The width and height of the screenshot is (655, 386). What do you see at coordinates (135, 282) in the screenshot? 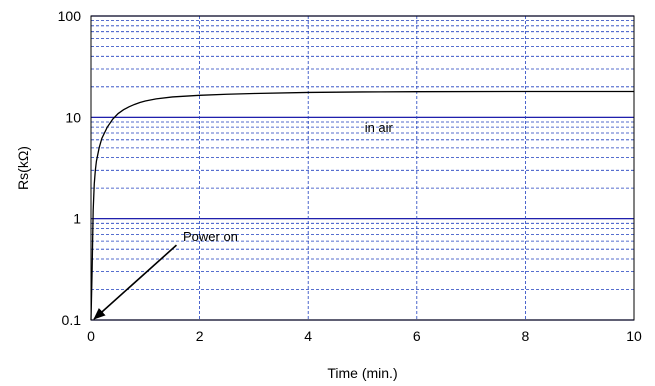
I see `annotation-arrow` at bounding box center [135, 282].